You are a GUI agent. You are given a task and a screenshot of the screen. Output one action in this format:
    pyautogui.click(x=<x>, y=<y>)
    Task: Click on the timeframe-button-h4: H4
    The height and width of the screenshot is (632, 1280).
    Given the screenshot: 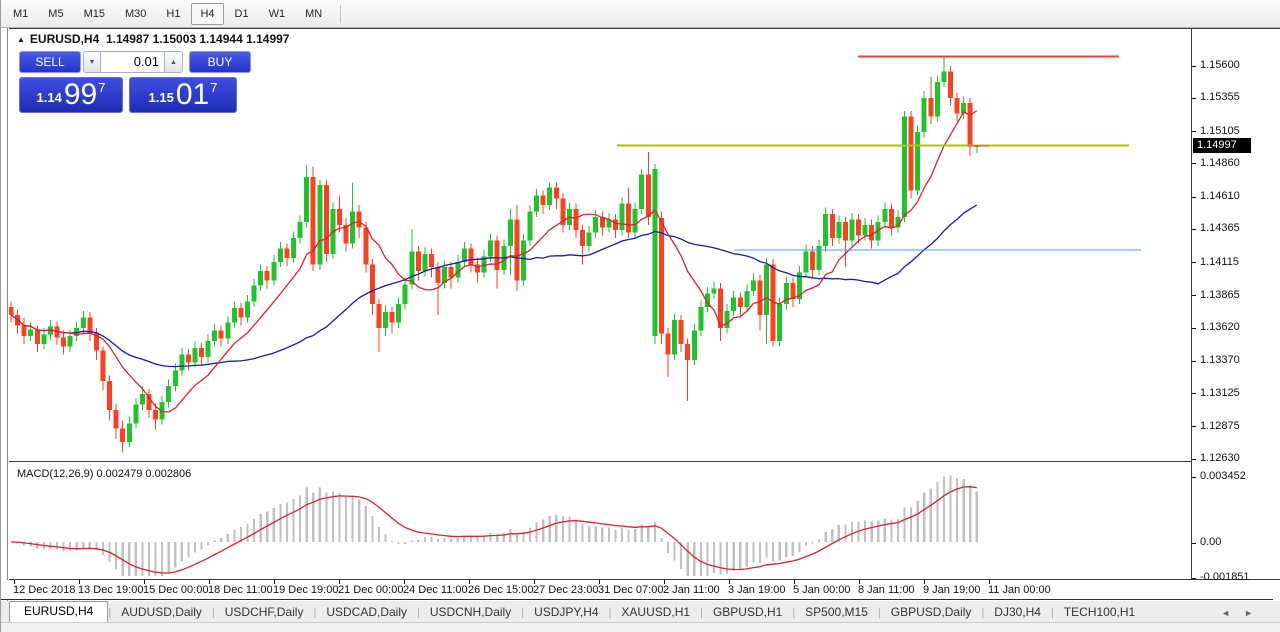 What is the action you would take?
    pyautogui.click(x=207, y=13)
    